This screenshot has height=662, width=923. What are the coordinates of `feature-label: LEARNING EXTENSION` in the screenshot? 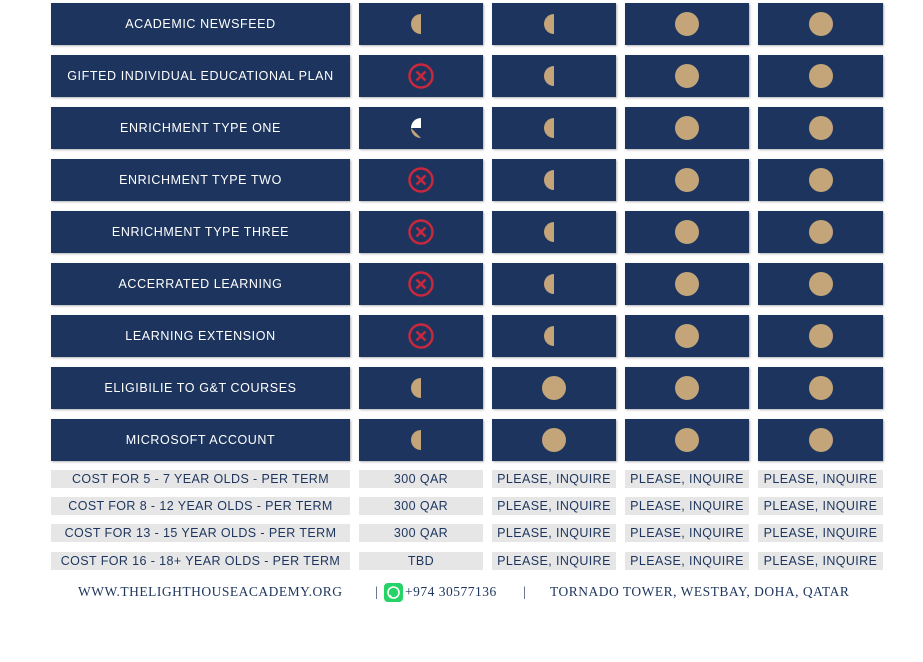 It's located at (200, 336).